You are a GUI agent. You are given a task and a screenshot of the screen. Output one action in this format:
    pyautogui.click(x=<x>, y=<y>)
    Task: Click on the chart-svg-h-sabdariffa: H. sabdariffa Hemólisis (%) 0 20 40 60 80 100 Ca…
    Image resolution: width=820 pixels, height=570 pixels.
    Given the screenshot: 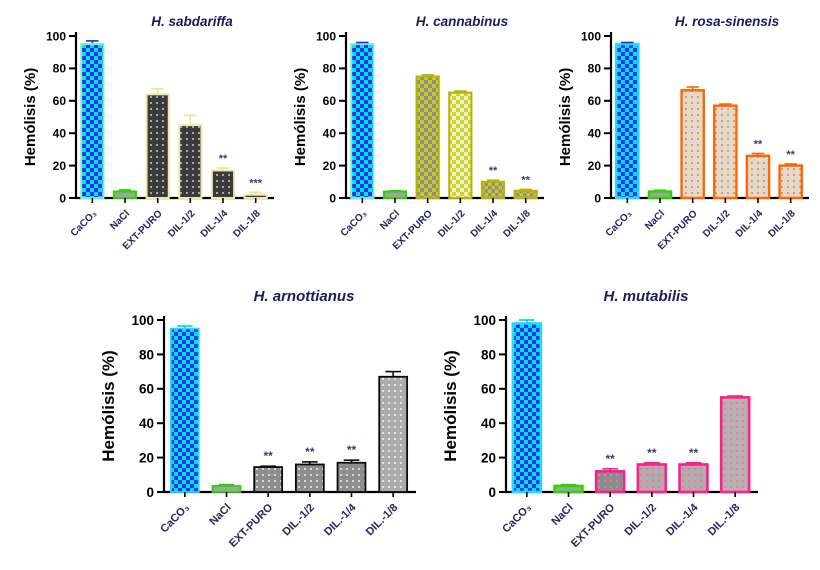 What is the action you would take?
    pyautogui.click(x=148, y=133)
    